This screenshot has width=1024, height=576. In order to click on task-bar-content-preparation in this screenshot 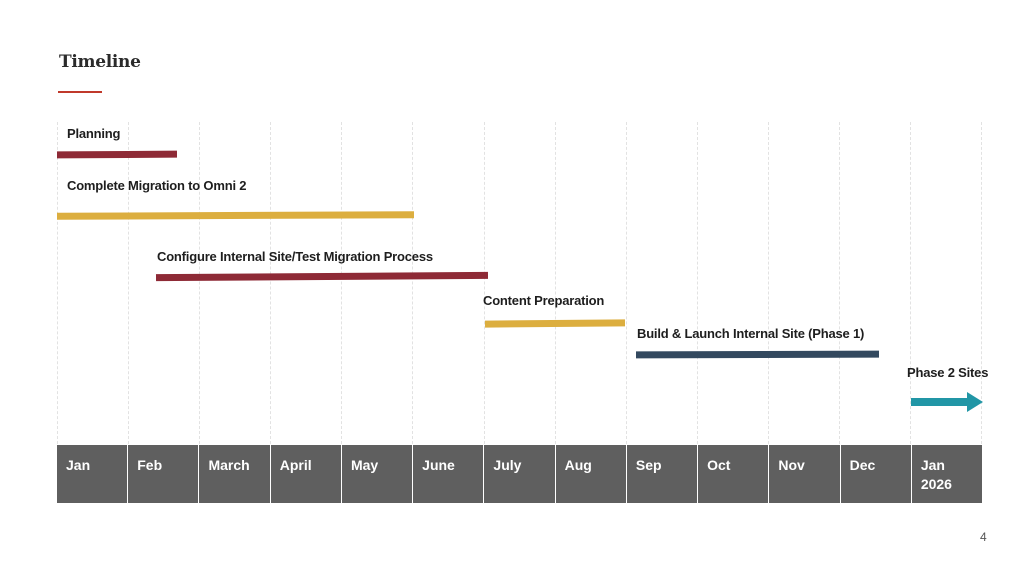, I will do `click(555, 323)`.